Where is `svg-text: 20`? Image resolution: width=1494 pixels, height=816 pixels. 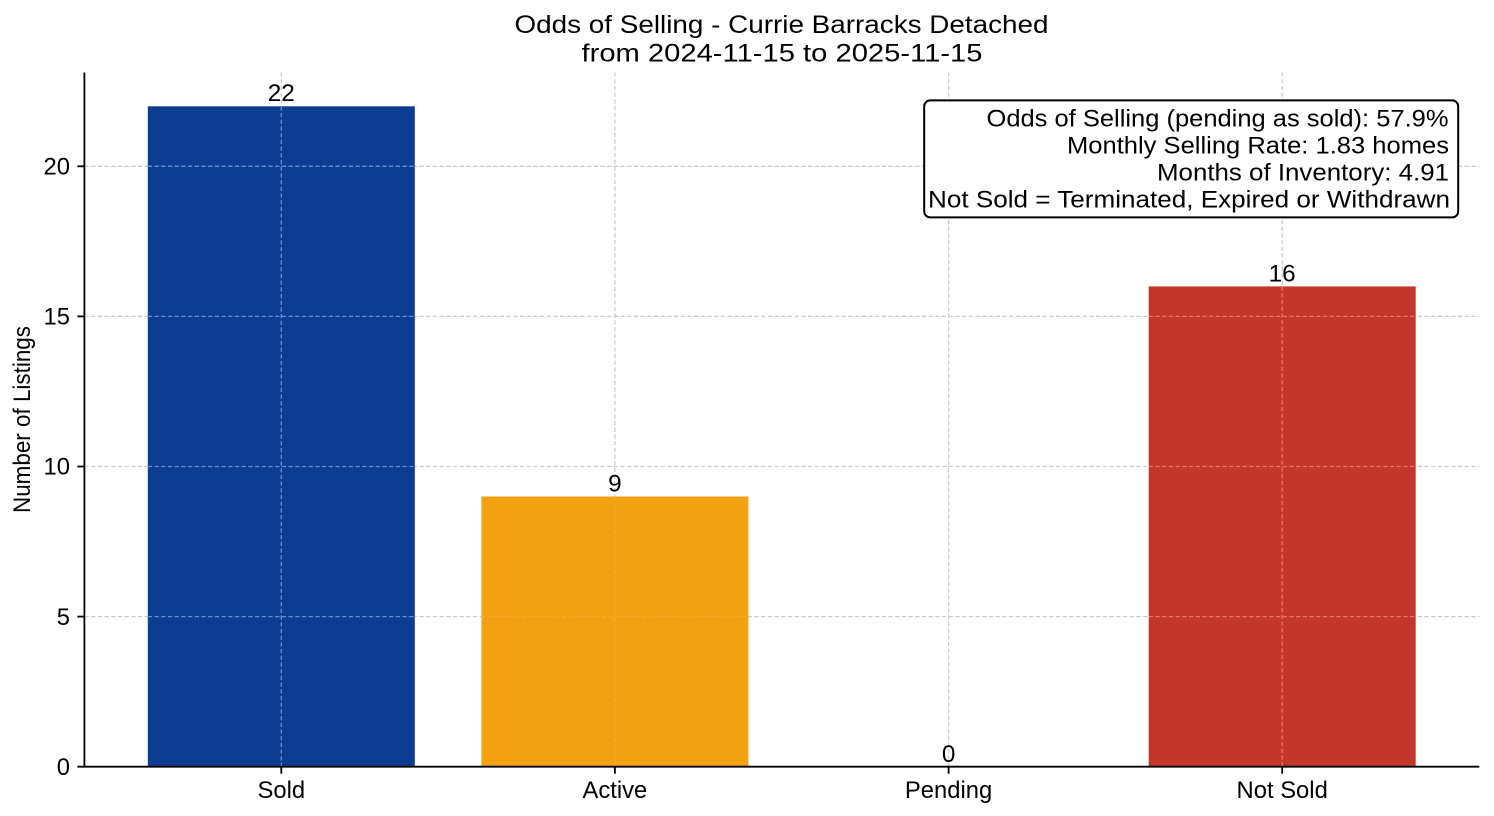
svg-text: 20 is located at coordinates (57, 167).